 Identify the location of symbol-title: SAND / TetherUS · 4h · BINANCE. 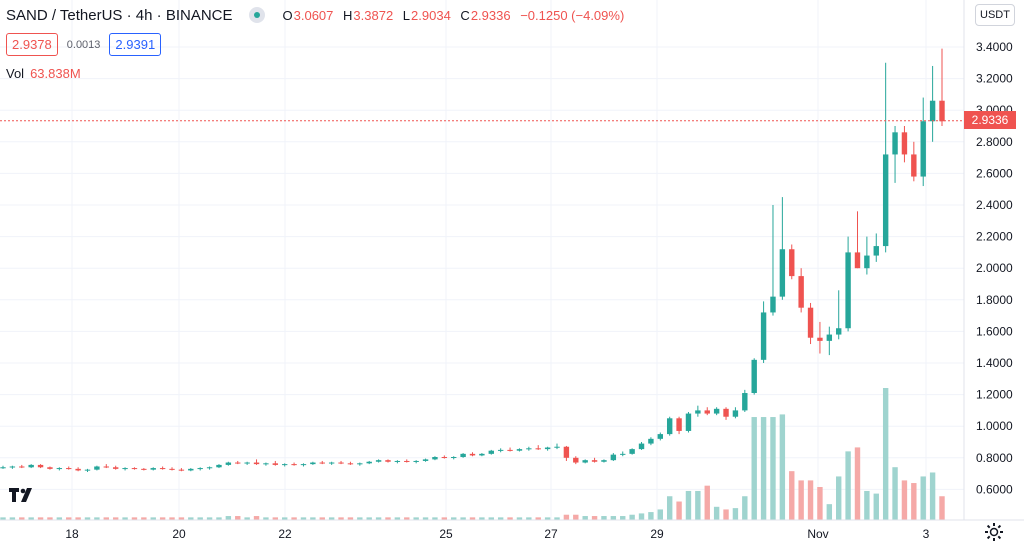
(119, 15).